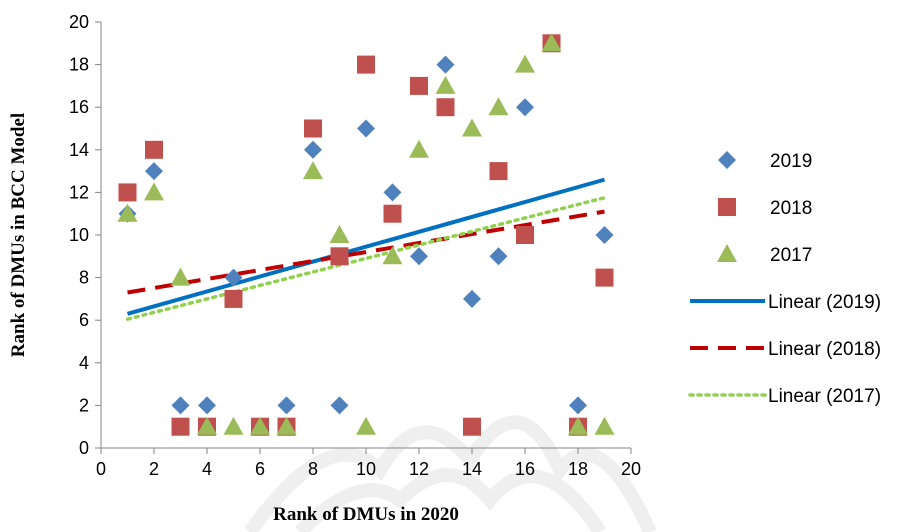  What do you see at coordinates (366, 252) in the screenshot?
I see `trendline-linear-2018` at bounding box center [366, 252].